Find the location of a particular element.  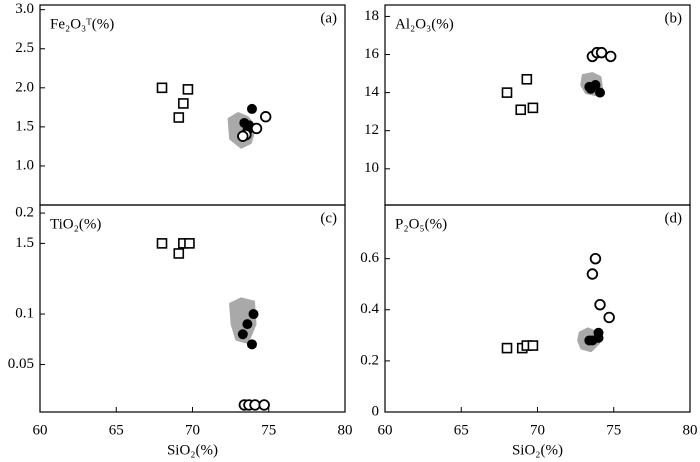

panel-letter: (d) is located at coordinates (674, 218).